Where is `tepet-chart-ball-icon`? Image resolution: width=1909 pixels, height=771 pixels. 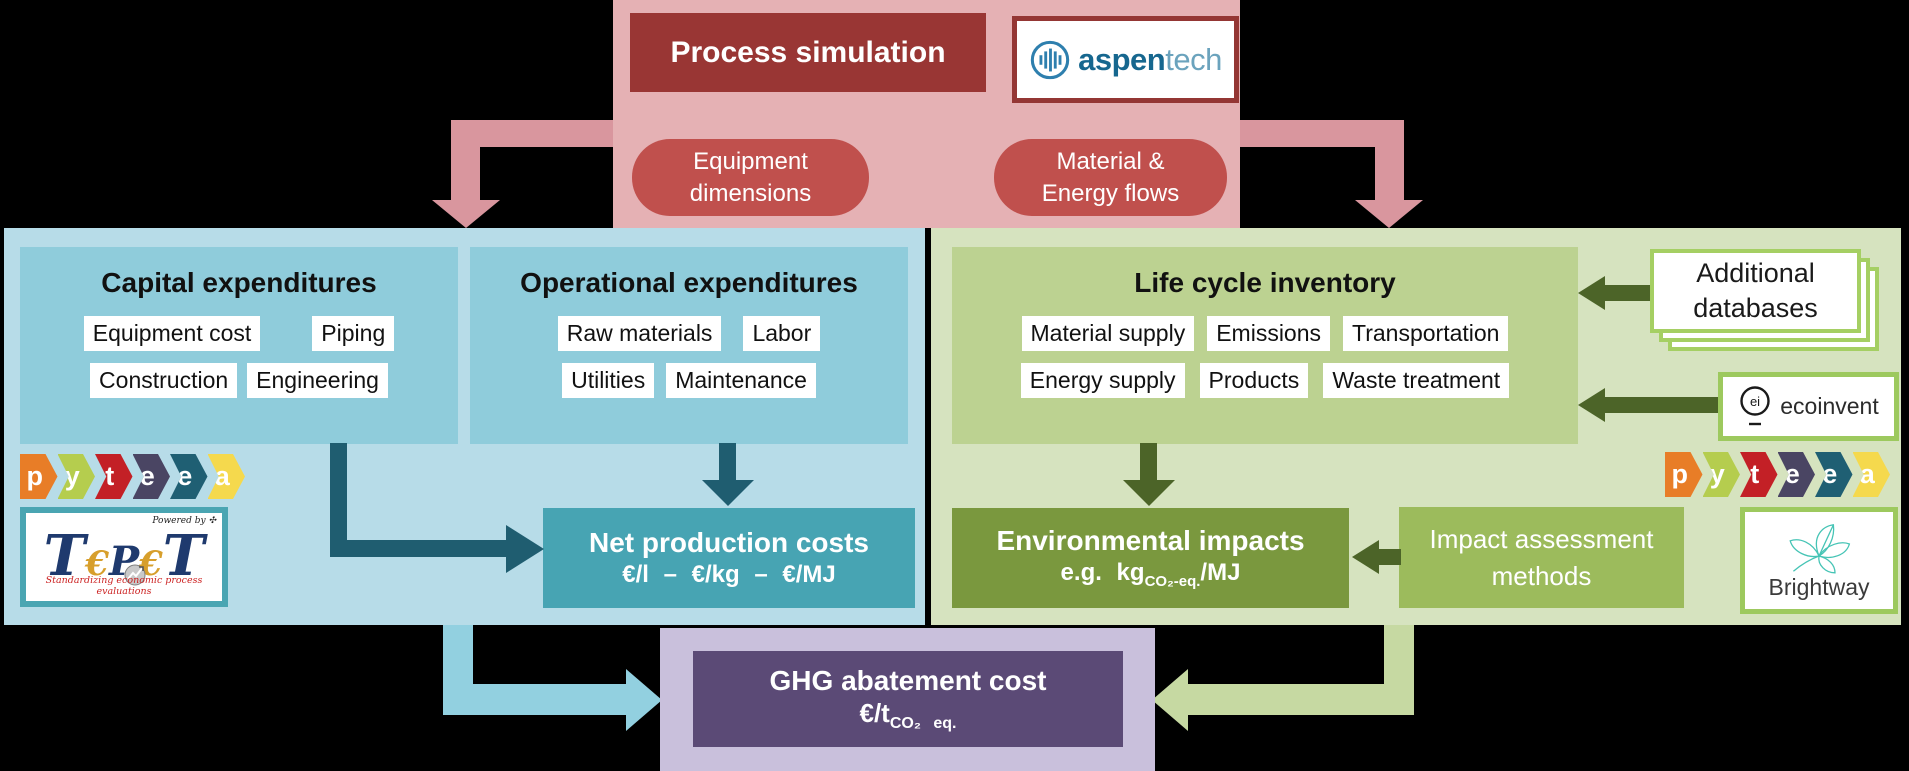
tepet-chart-ball-icon is located at coordinates (135, 575).